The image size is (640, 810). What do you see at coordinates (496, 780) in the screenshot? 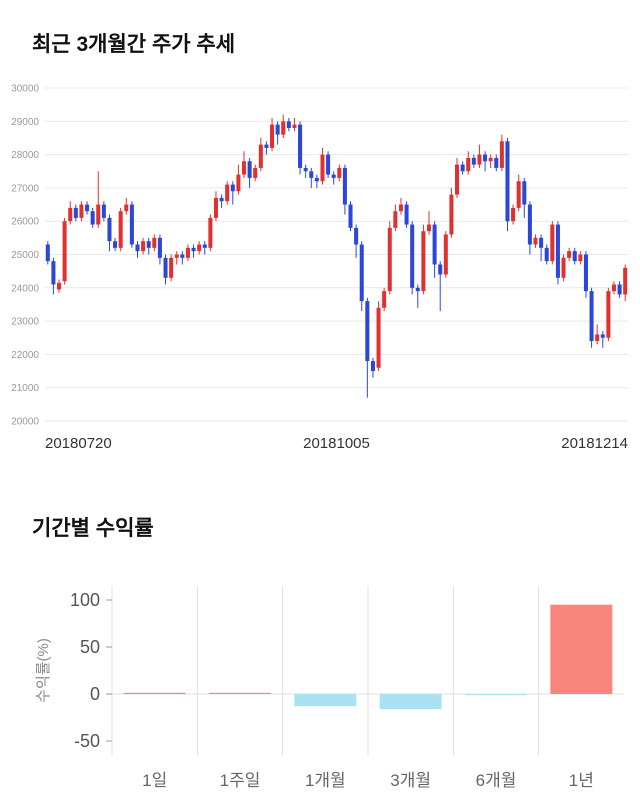
I see `svg-text: 6개월` at bounding box center [496, 780].